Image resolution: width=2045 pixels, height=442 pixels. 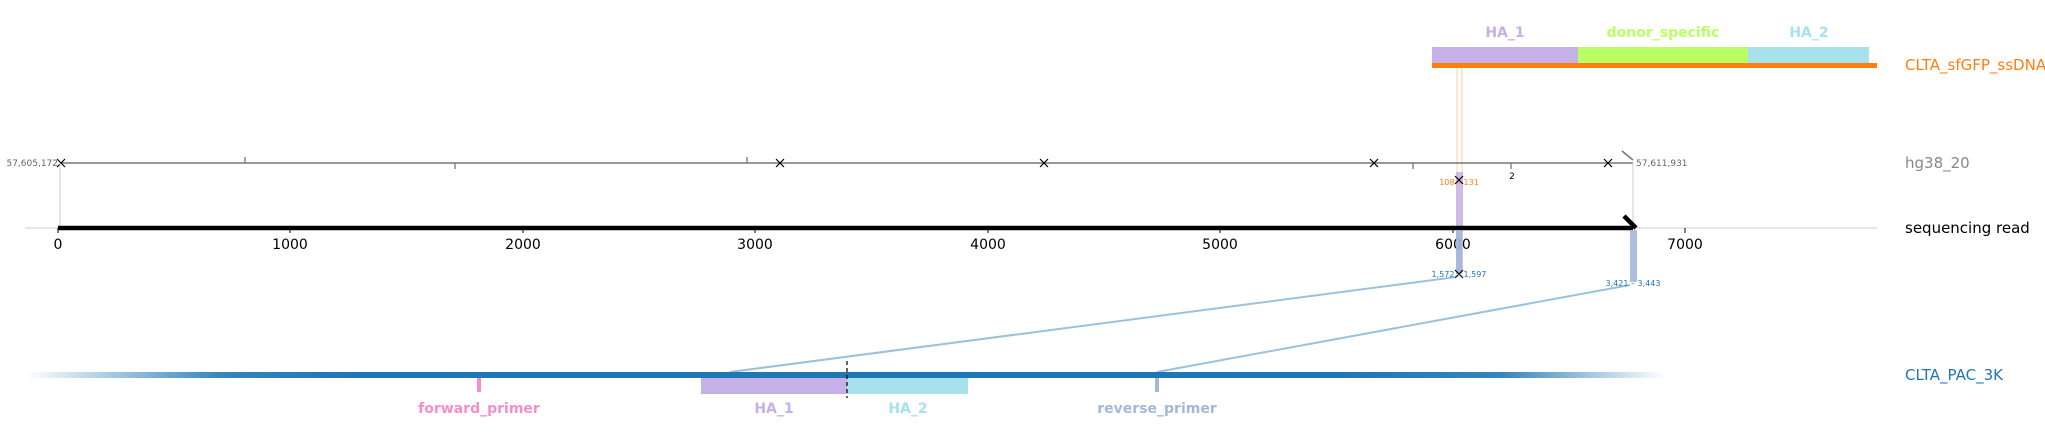 I want to click on read-axis-tick-5000: 5000, so click(x=1220, y=245).